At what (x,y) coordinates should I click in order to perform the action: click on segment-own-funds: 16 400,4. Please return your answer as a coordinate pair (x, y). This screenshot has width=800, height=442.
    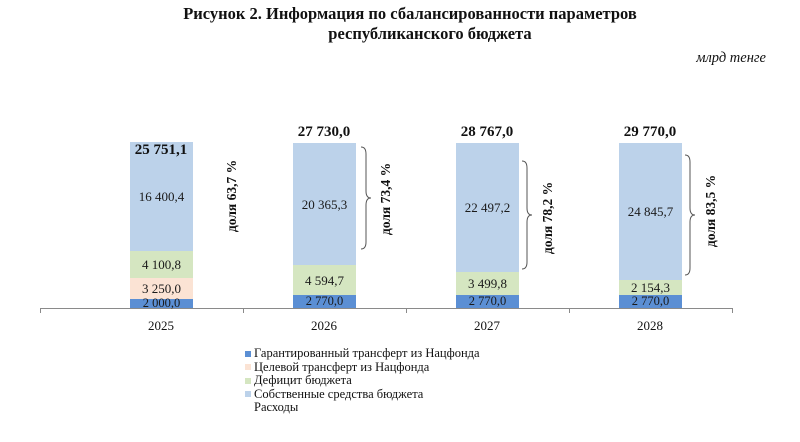
    Looking at the image, I should click on (161, 196).